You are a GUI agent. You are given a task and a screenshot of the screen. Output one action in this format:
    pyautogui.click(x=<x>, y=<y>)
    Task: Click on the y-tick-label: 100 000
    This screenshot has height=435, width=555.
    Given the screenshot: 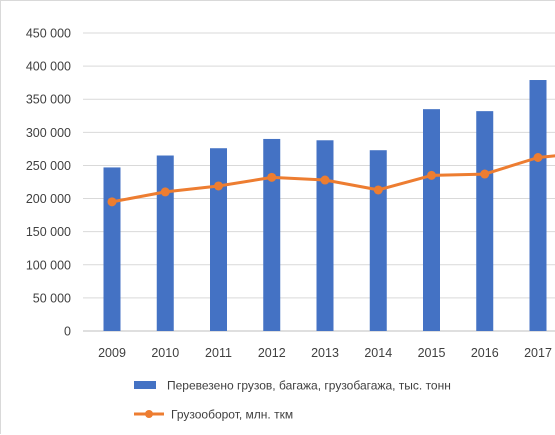 What is the action you would take?
    pyautogui.click(x=48, y=265)
    